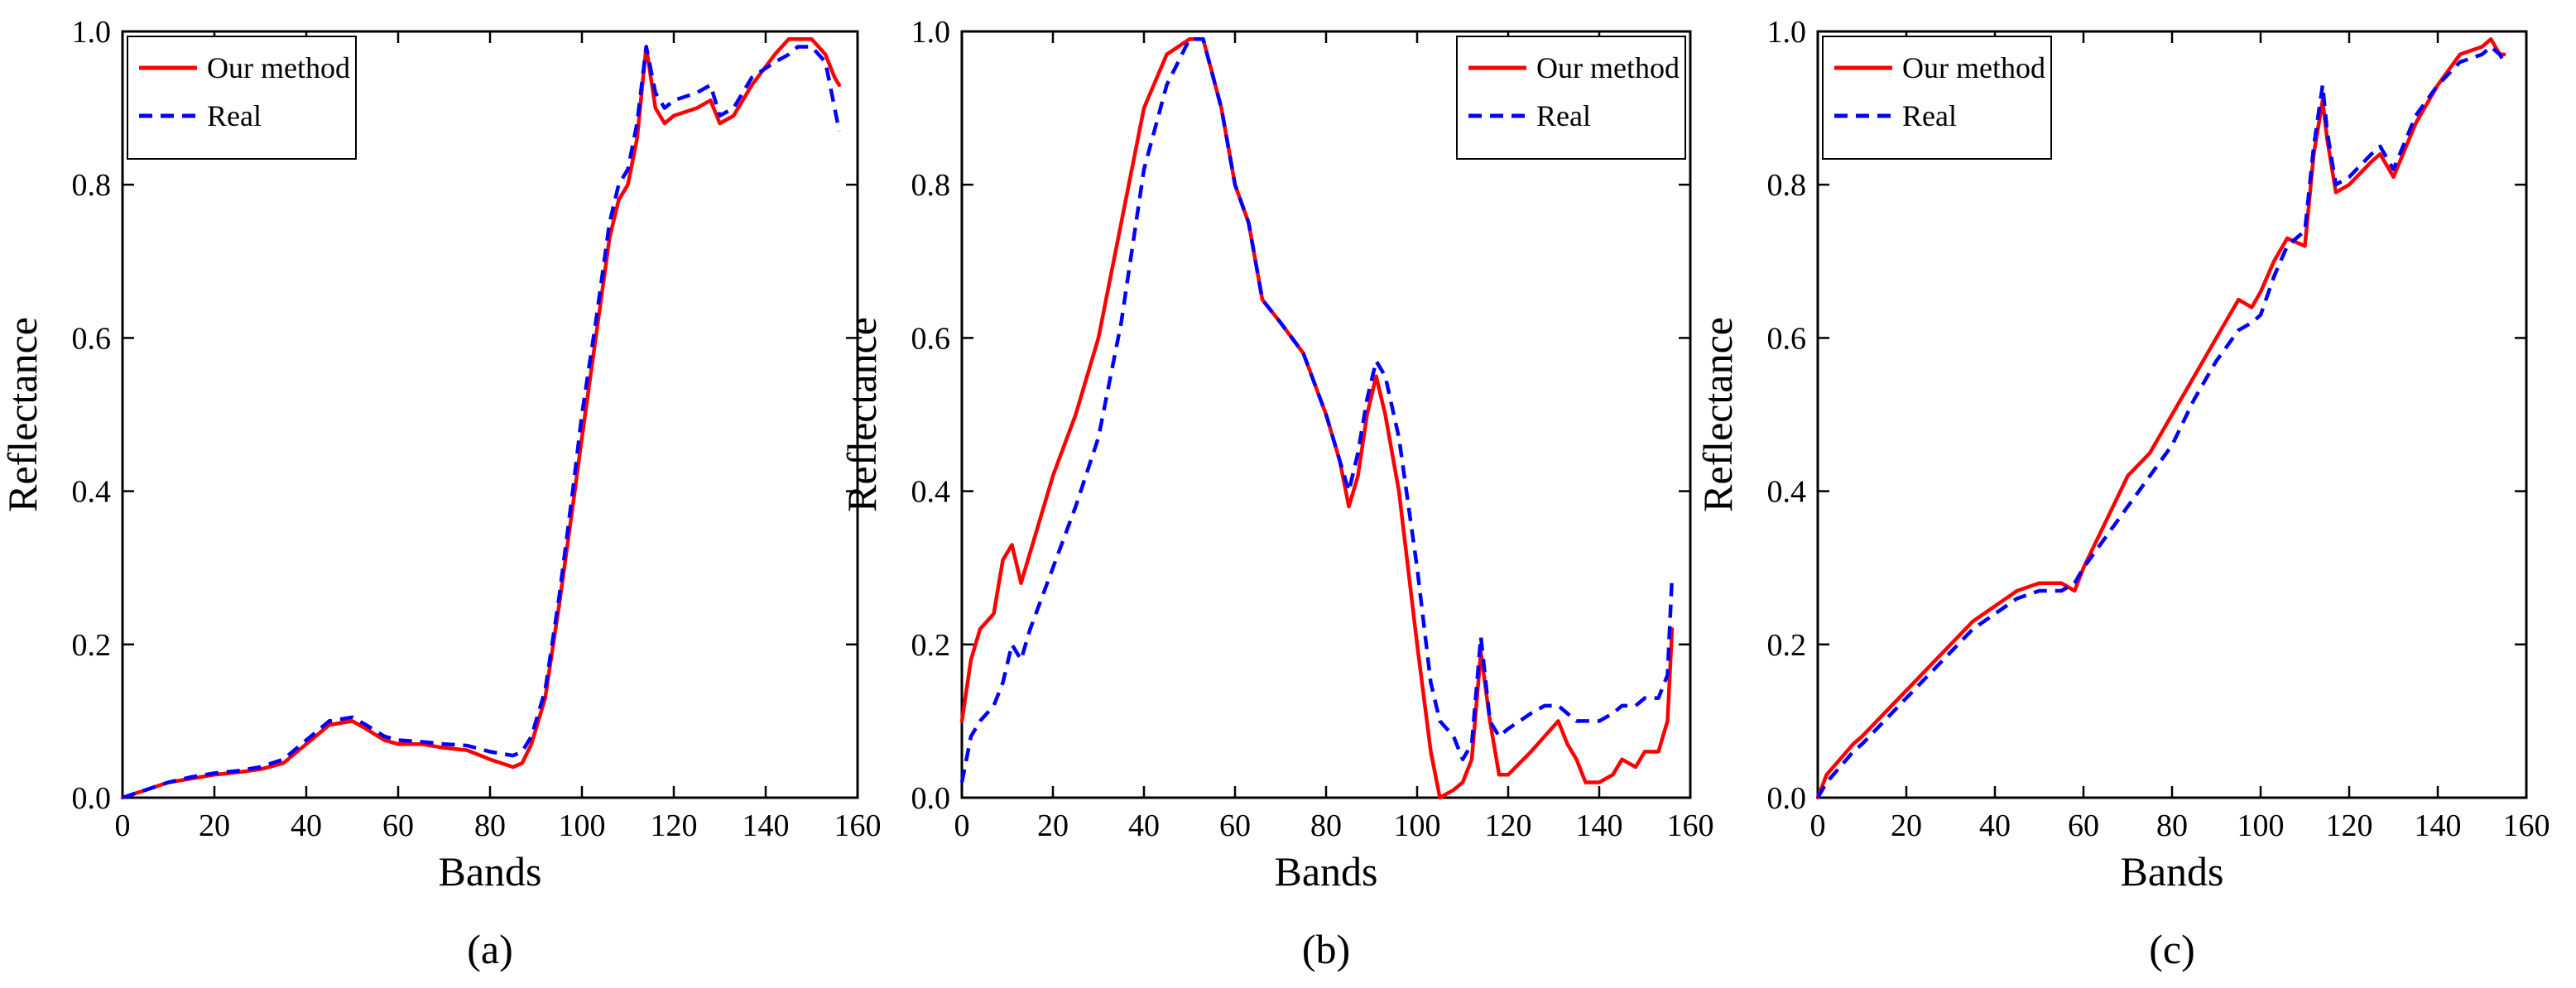 The image size is (2576, 988). Describe the element at coordinates (1326, 949) in the screenshot. I see `panel-caption: (b)` at that location.